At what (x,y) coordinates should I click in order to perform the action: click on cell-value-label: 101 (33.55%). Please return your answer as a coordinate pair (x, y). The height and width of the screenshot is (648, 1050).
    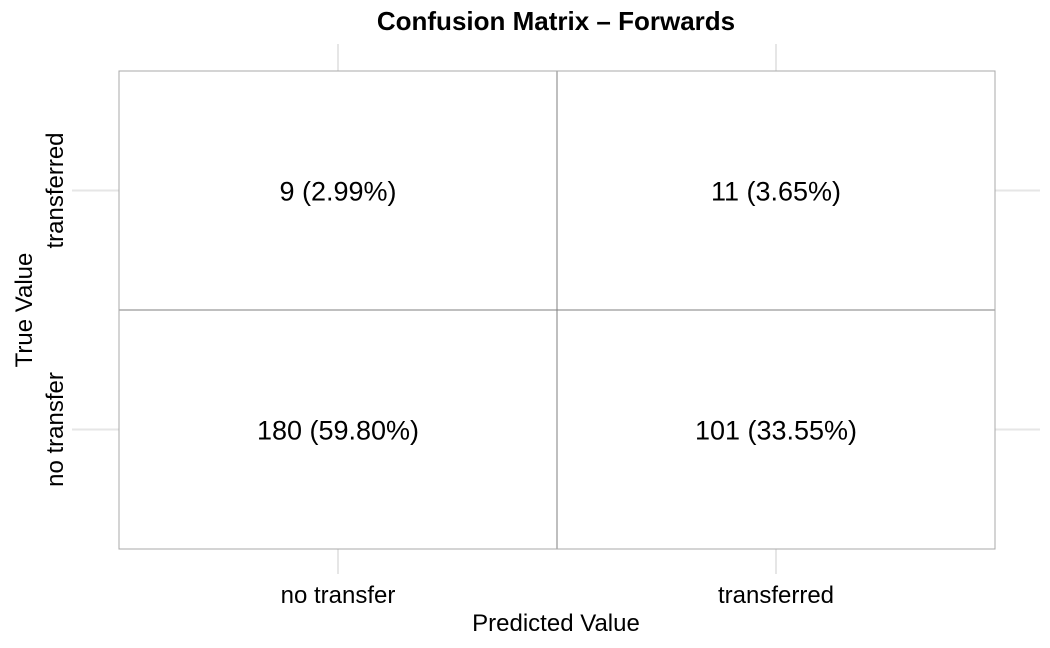
    Looking at the image, I should click on (776, 431).